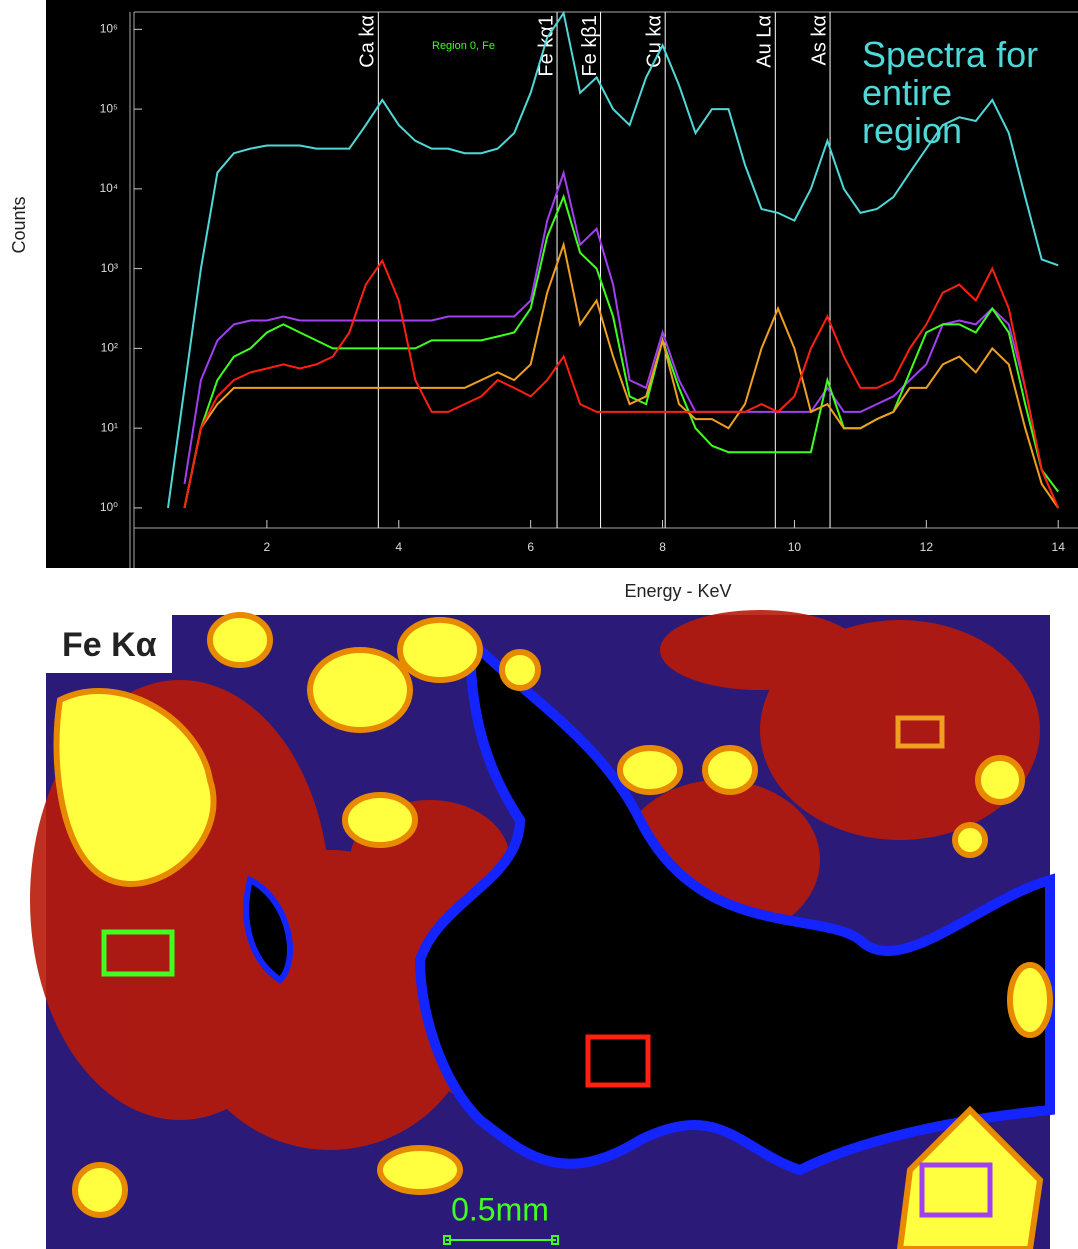 The height and width of the screenshot is (1249, 1078). I want to click on annotation-label: Fe kβ1, so click(590, 46).